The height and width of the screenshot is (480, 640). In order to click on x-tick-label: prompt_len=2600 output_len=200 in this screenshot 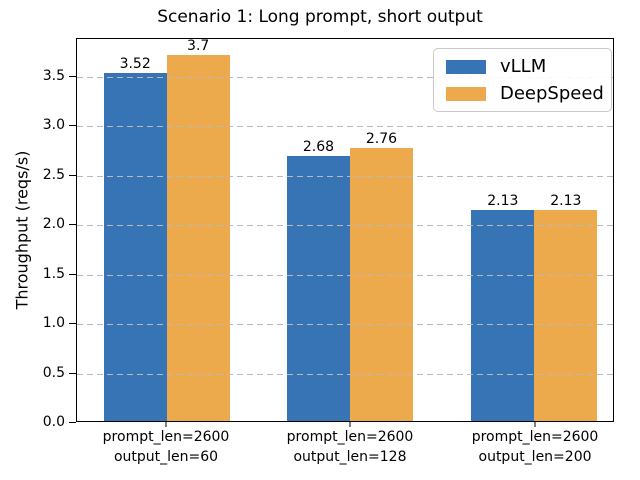, I will do `click(535, 447)`.